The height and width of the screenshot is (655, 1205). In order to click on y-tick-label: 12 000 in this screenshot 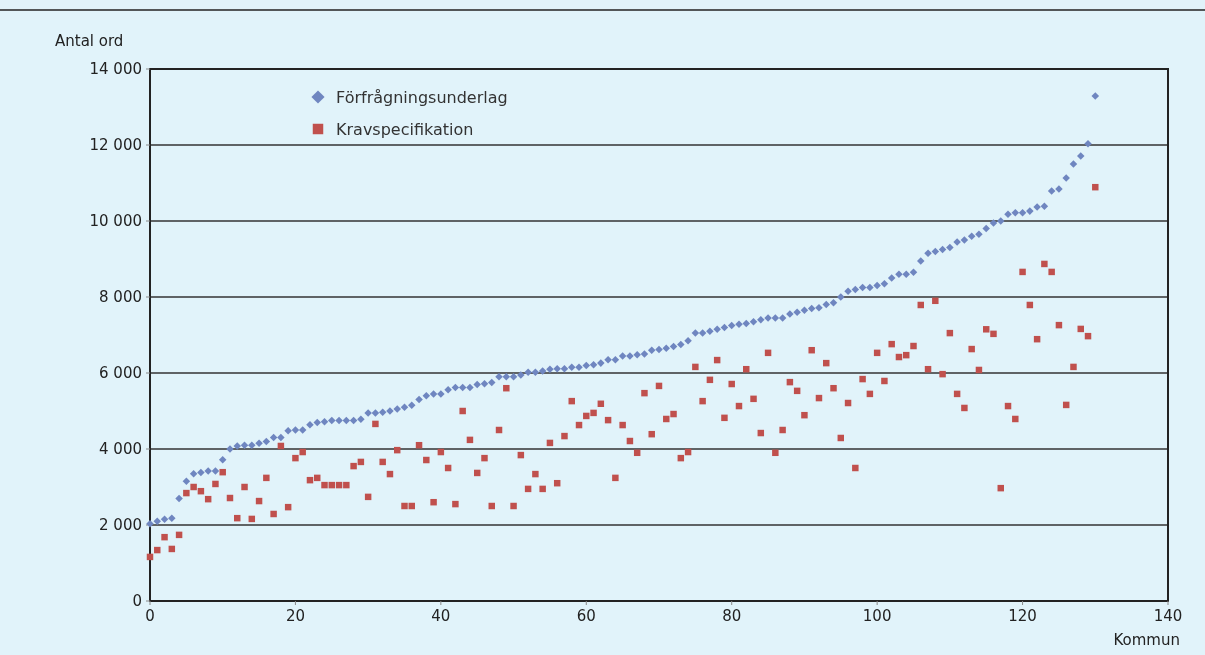, I will do `click(115, 145)`.